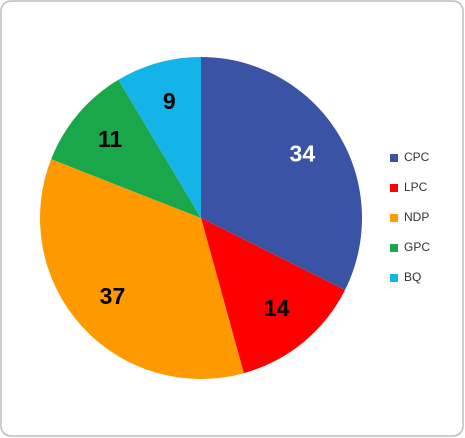 The width and height of the screenshot is (465, 438). Describe the element at coordinates (416, 187) in the screenshot. I see `legend-label: LPC` at that location.